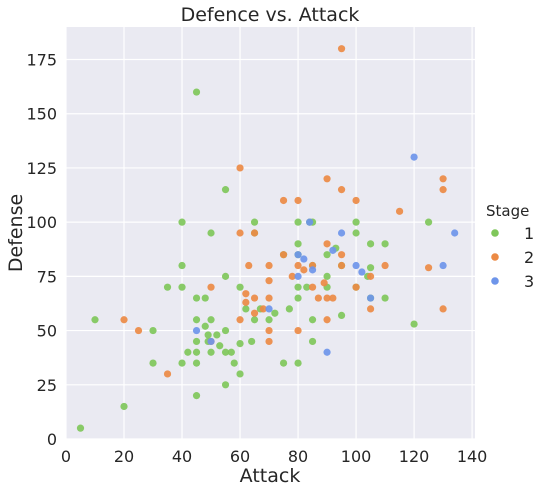  What do you see at coordinates (529, 281) in the screenshot?
I see `legend-label-stage-3: 3` at bounding box center [529, 281].